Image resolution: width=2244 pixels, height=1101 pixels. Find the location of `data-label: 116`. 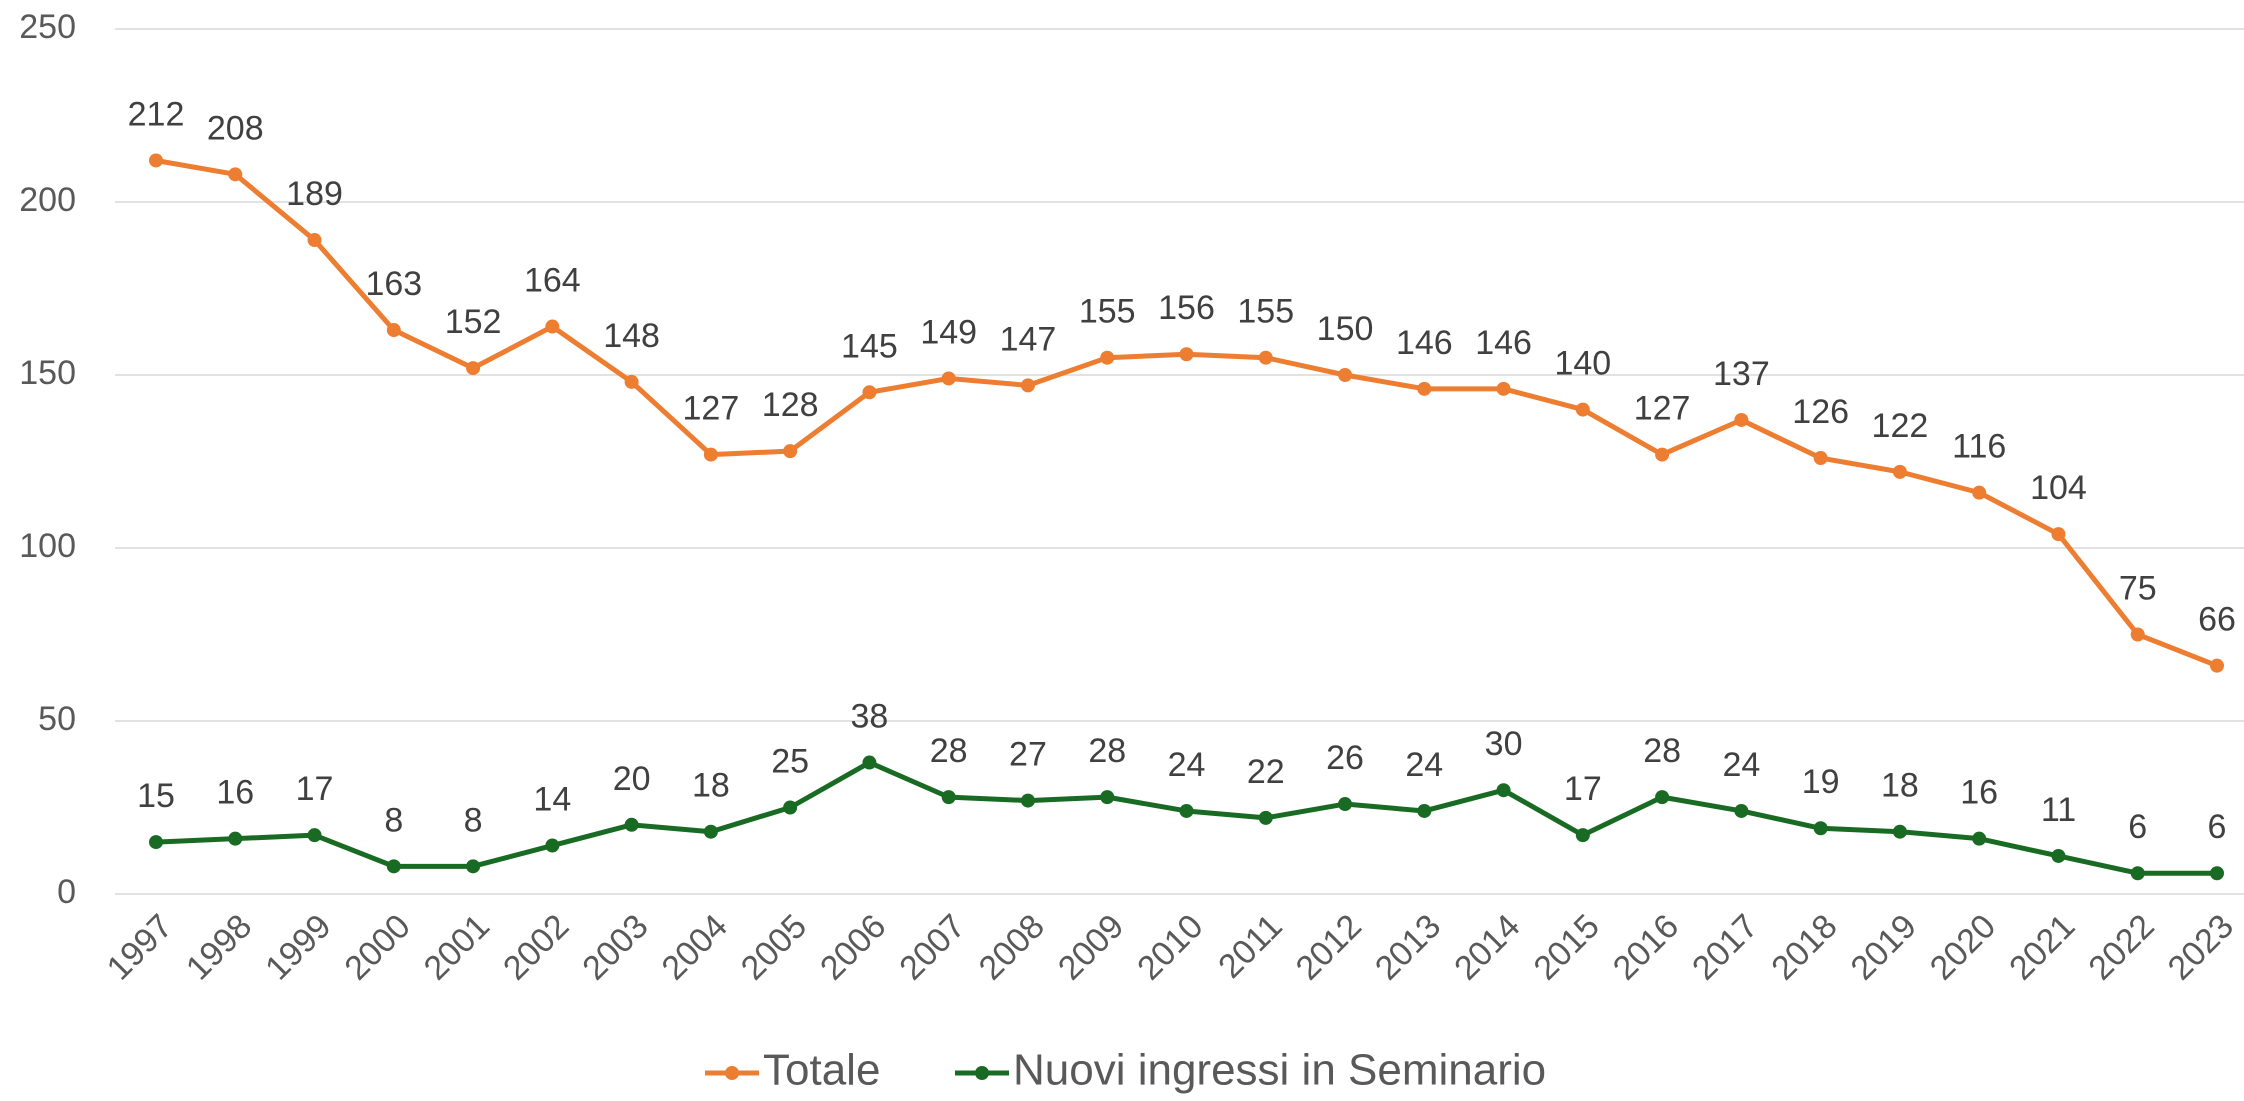

data-label: 116 is located at coordinates (1979, 447).